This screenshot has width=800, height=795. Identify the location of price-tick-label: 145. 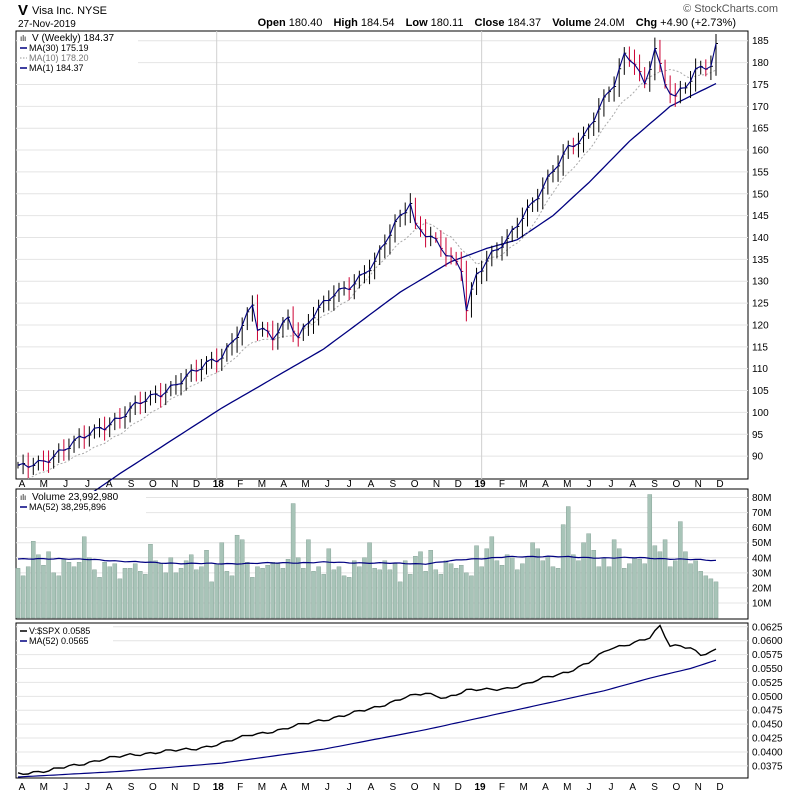
(760, 216).